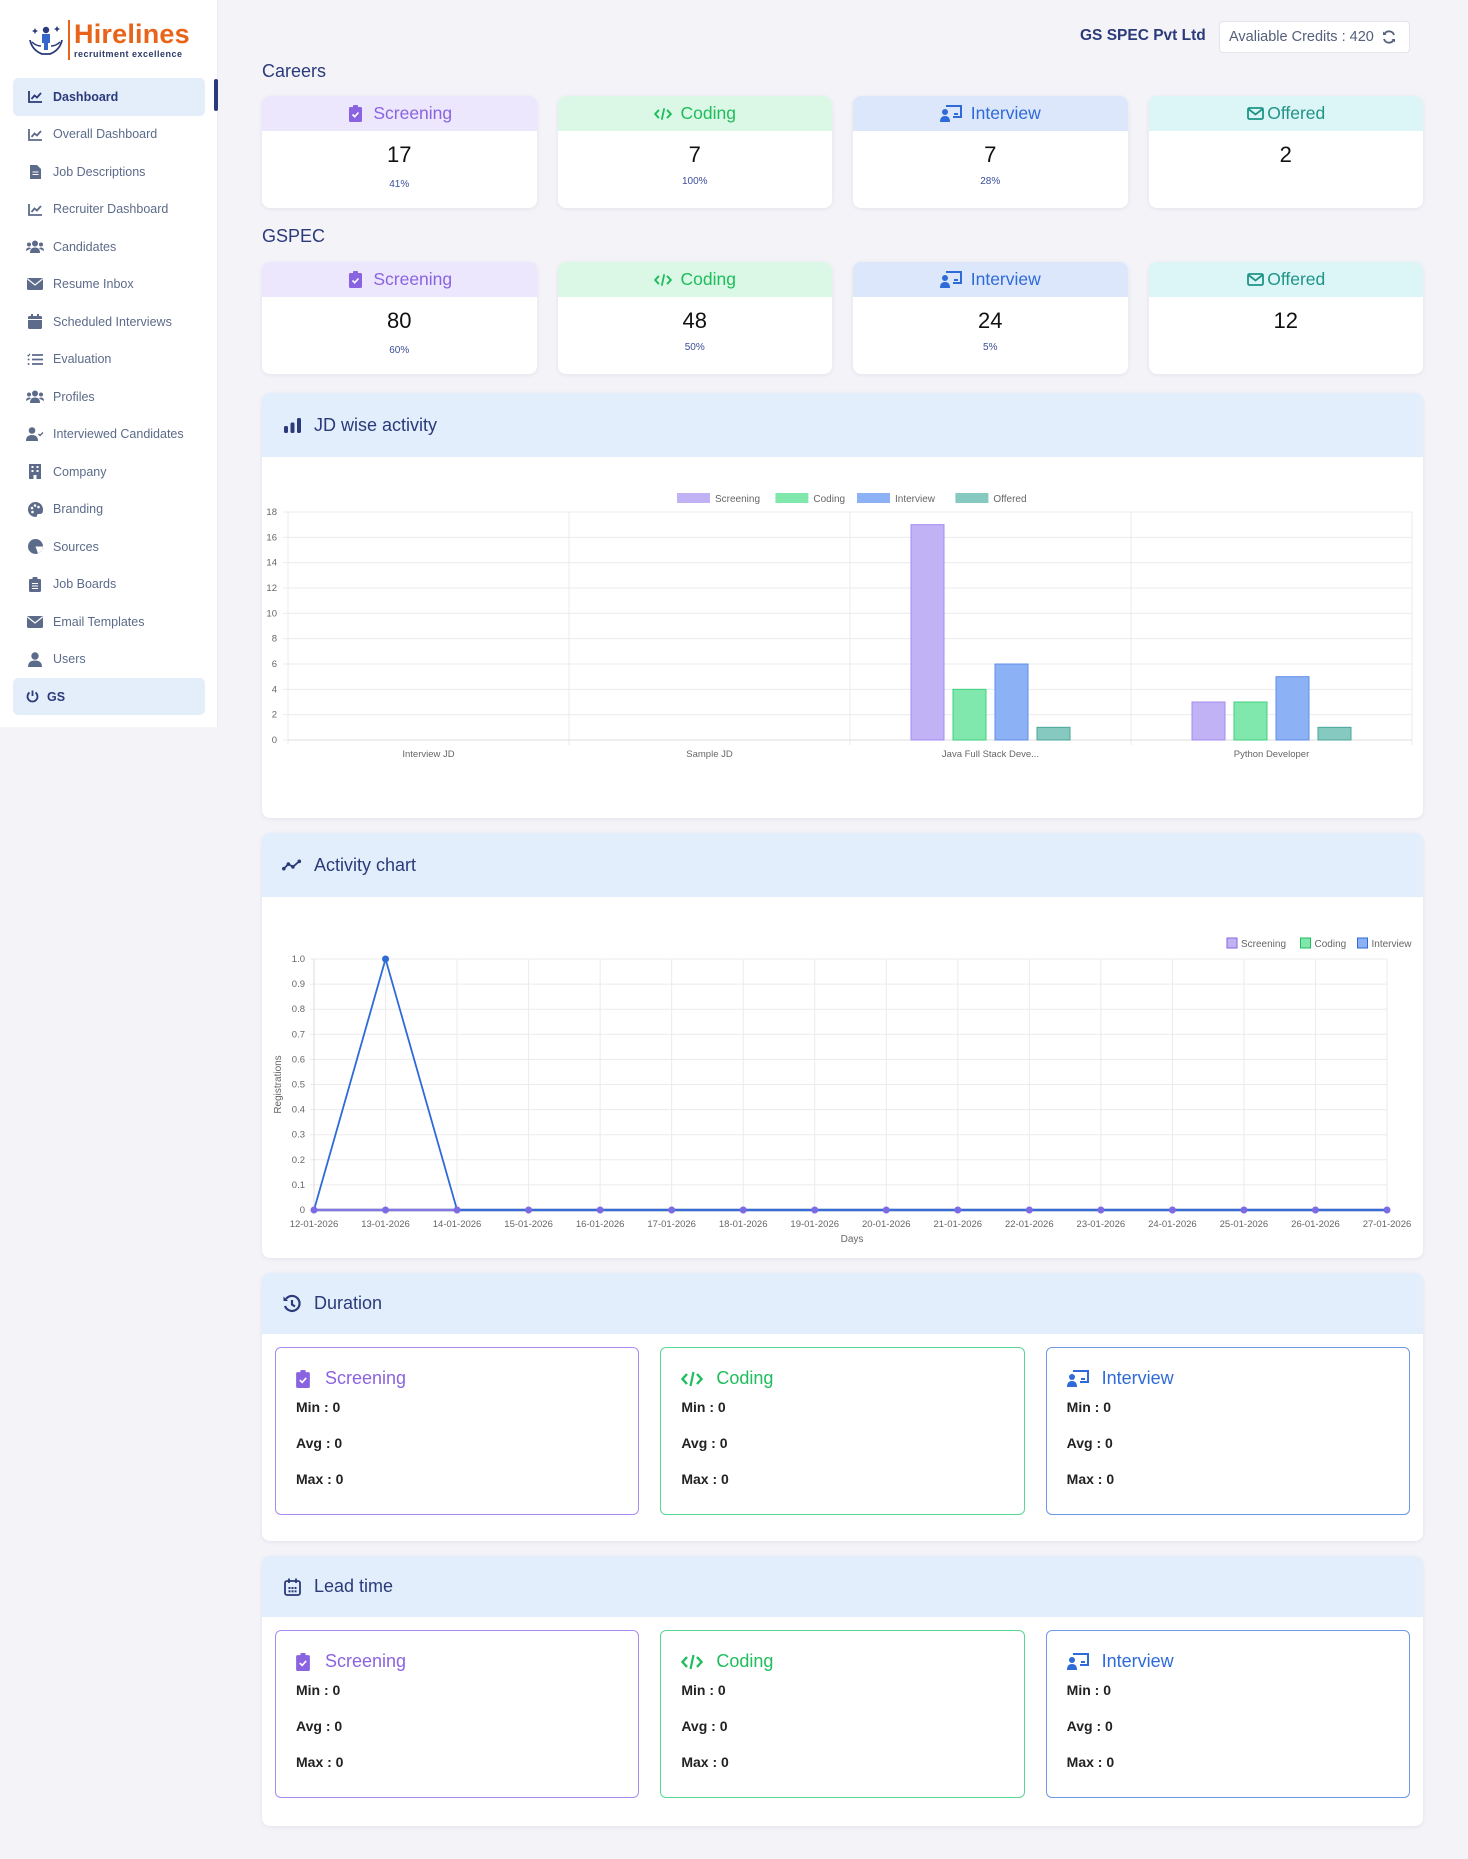 Image resolution: width=1468 pixels, height=1859 pixels. What do you see at coordinates (399, 184) in the screenshot?
I see `stat-percent: 41%` at bounding box center [399, 184].